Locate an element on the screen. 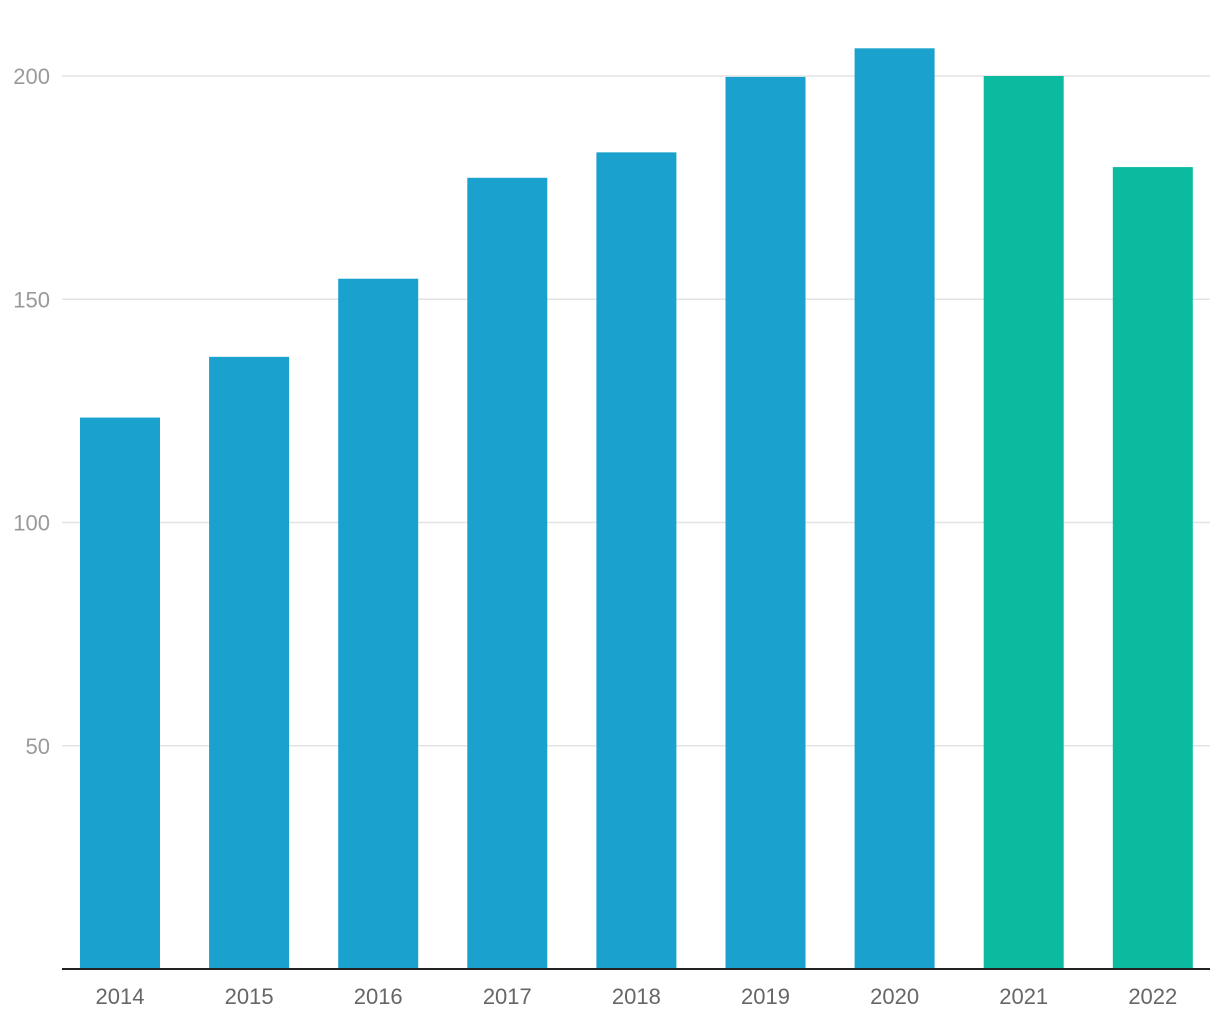 The image size is (1220, 1020). bar-2018 is located at coordinates (636, 560).